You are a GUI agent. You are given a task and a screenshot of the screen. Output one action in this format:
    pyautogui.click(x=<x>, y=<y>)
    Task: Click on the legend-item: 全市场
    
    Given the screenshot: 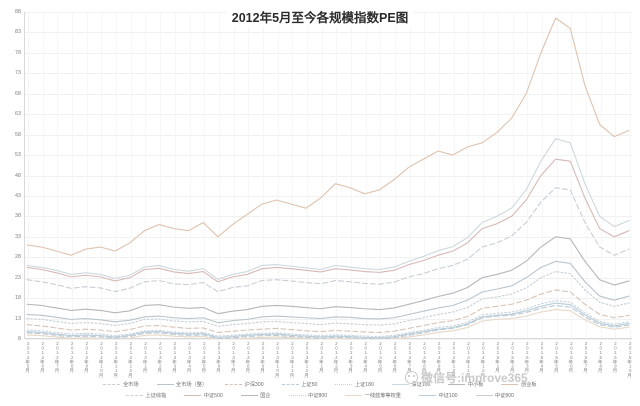 What is the action you would take?
    pyautogui.click(x=121, y=385)
    